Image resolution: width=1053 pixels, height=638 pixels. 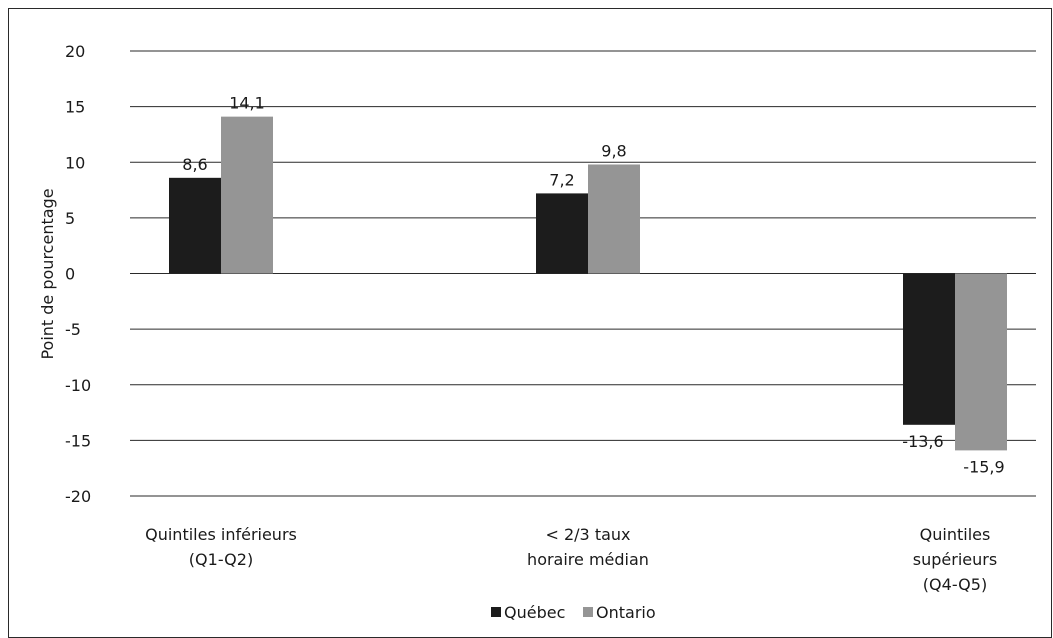 What do you see at coordinates (534, 612) in the screenshot?
I see `legend-label: Québec` at bounding box center [534, 612].